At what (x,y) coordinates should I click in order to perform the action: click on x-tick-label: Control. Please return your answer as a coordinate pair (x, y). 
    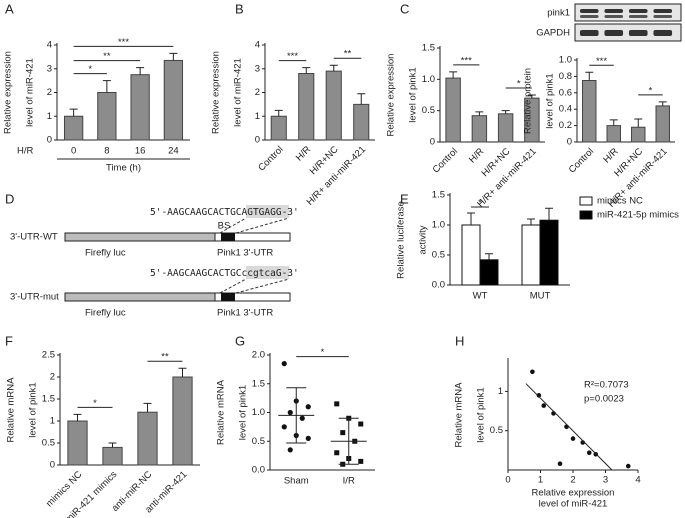
    Looking at the image, I should click on (270, 158).